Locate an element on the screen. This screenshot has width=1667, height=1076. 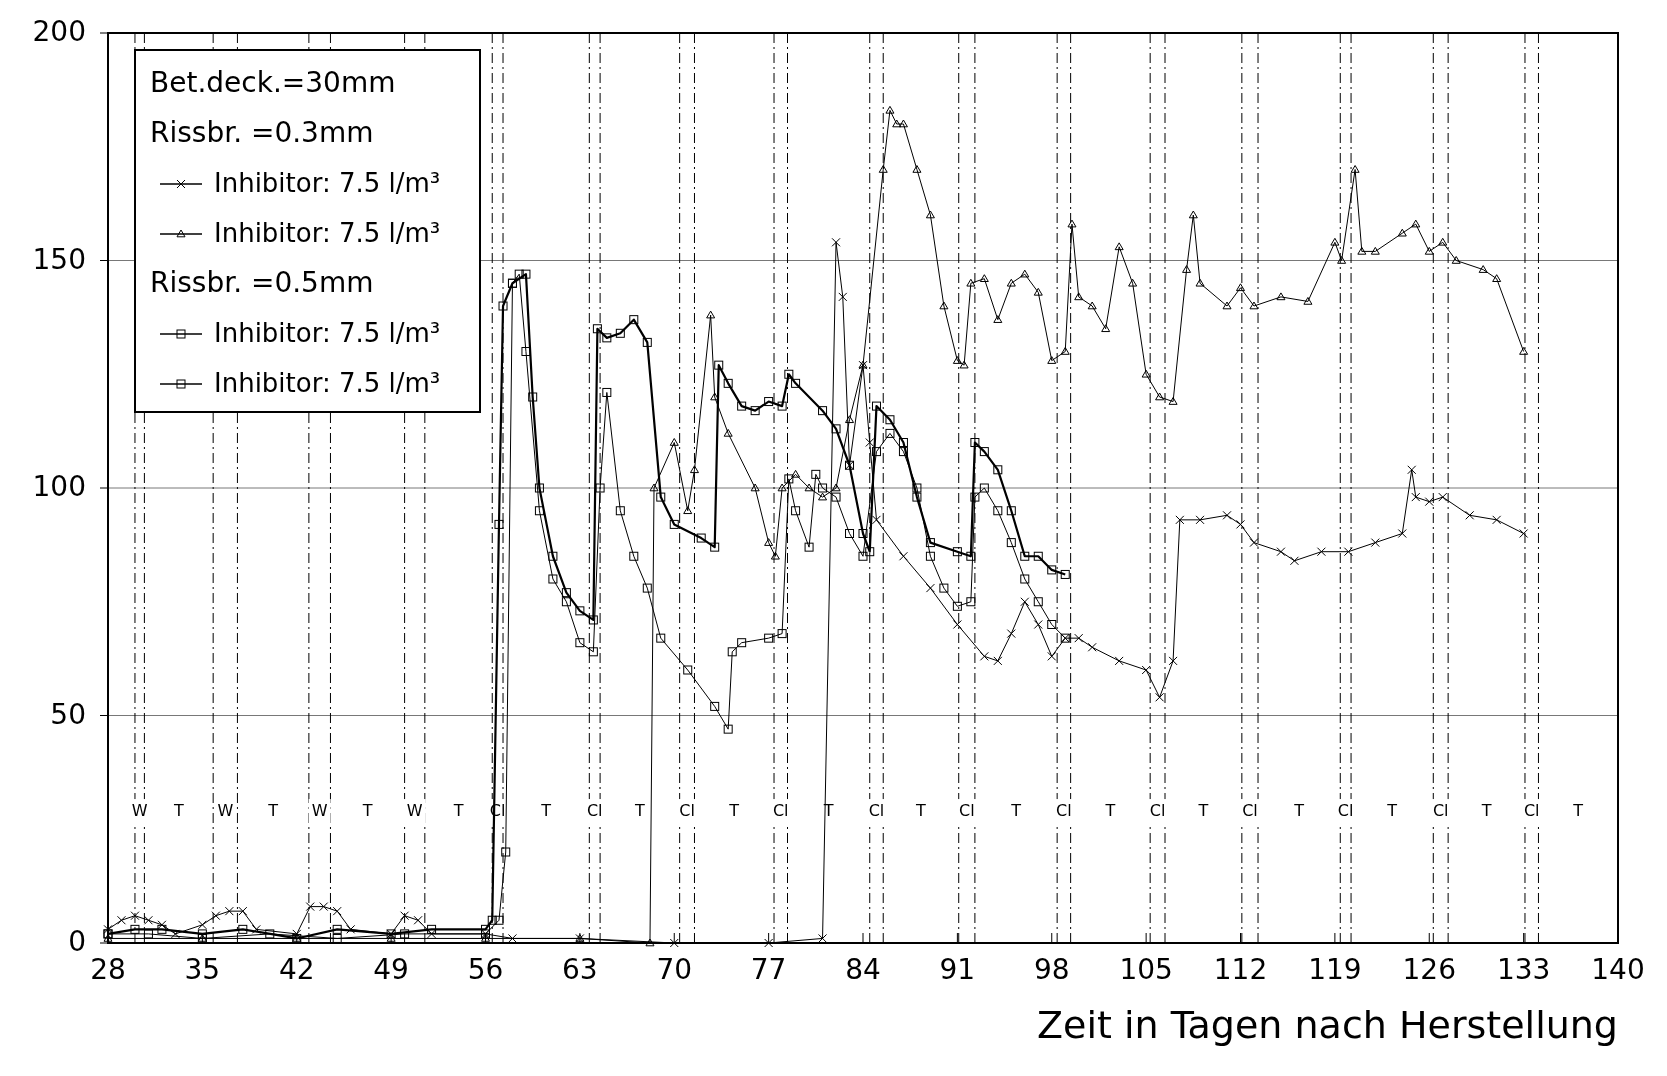
x-tick-label: 105 is located at coordinates (1146, 969).